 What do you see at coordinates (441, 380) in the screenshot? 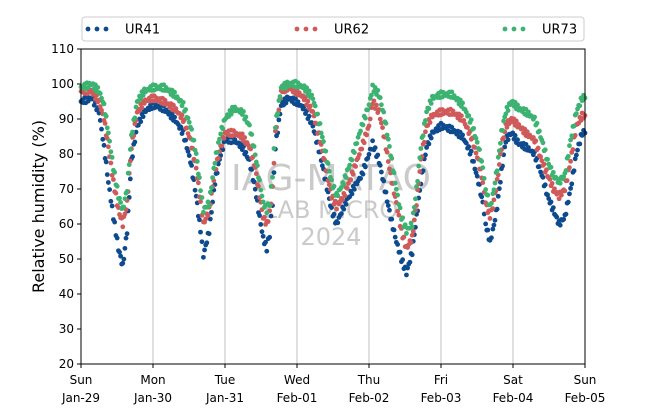
I see `x-tick-label-day: Fri` at bounding box center [441, 380].